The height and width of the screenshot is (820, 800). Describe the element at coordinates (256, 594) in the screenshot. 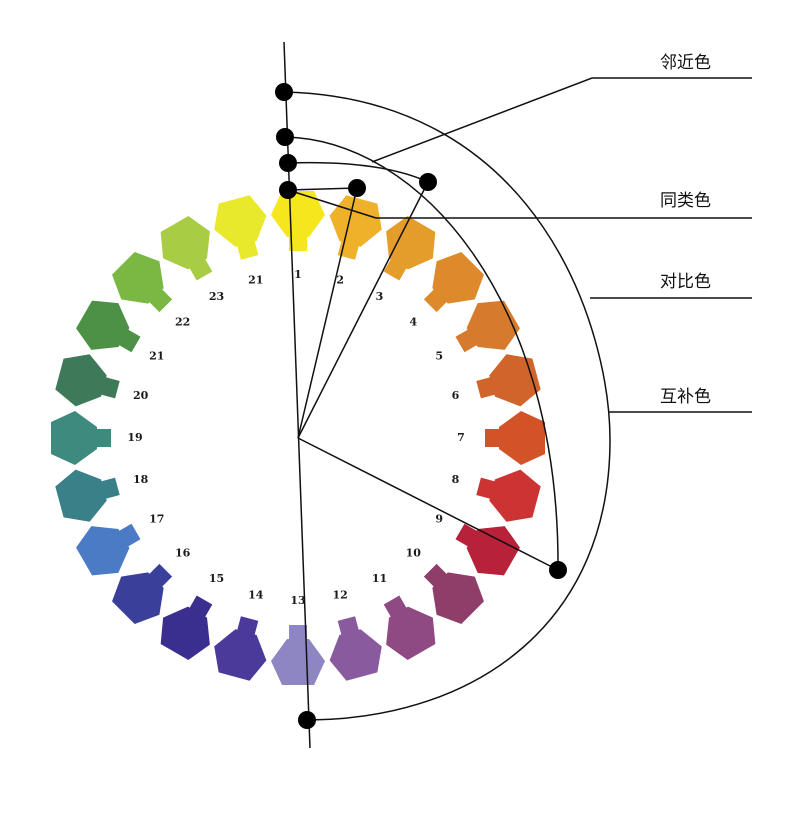

I see `segment-number: 14` at that location.